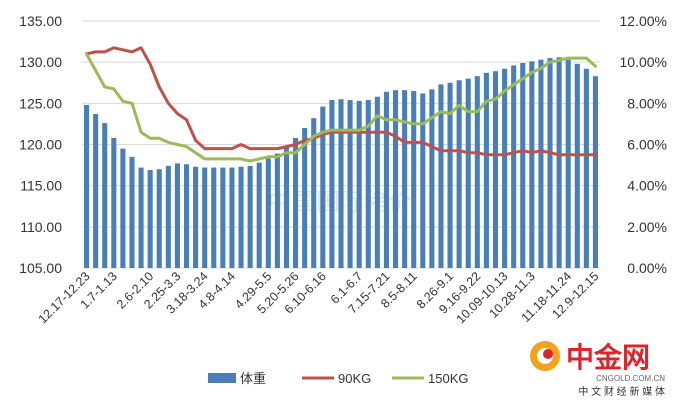 The height and width of the screenshot is (414, 680). I want to click on legend-swatch-weight, so click(222, 378).